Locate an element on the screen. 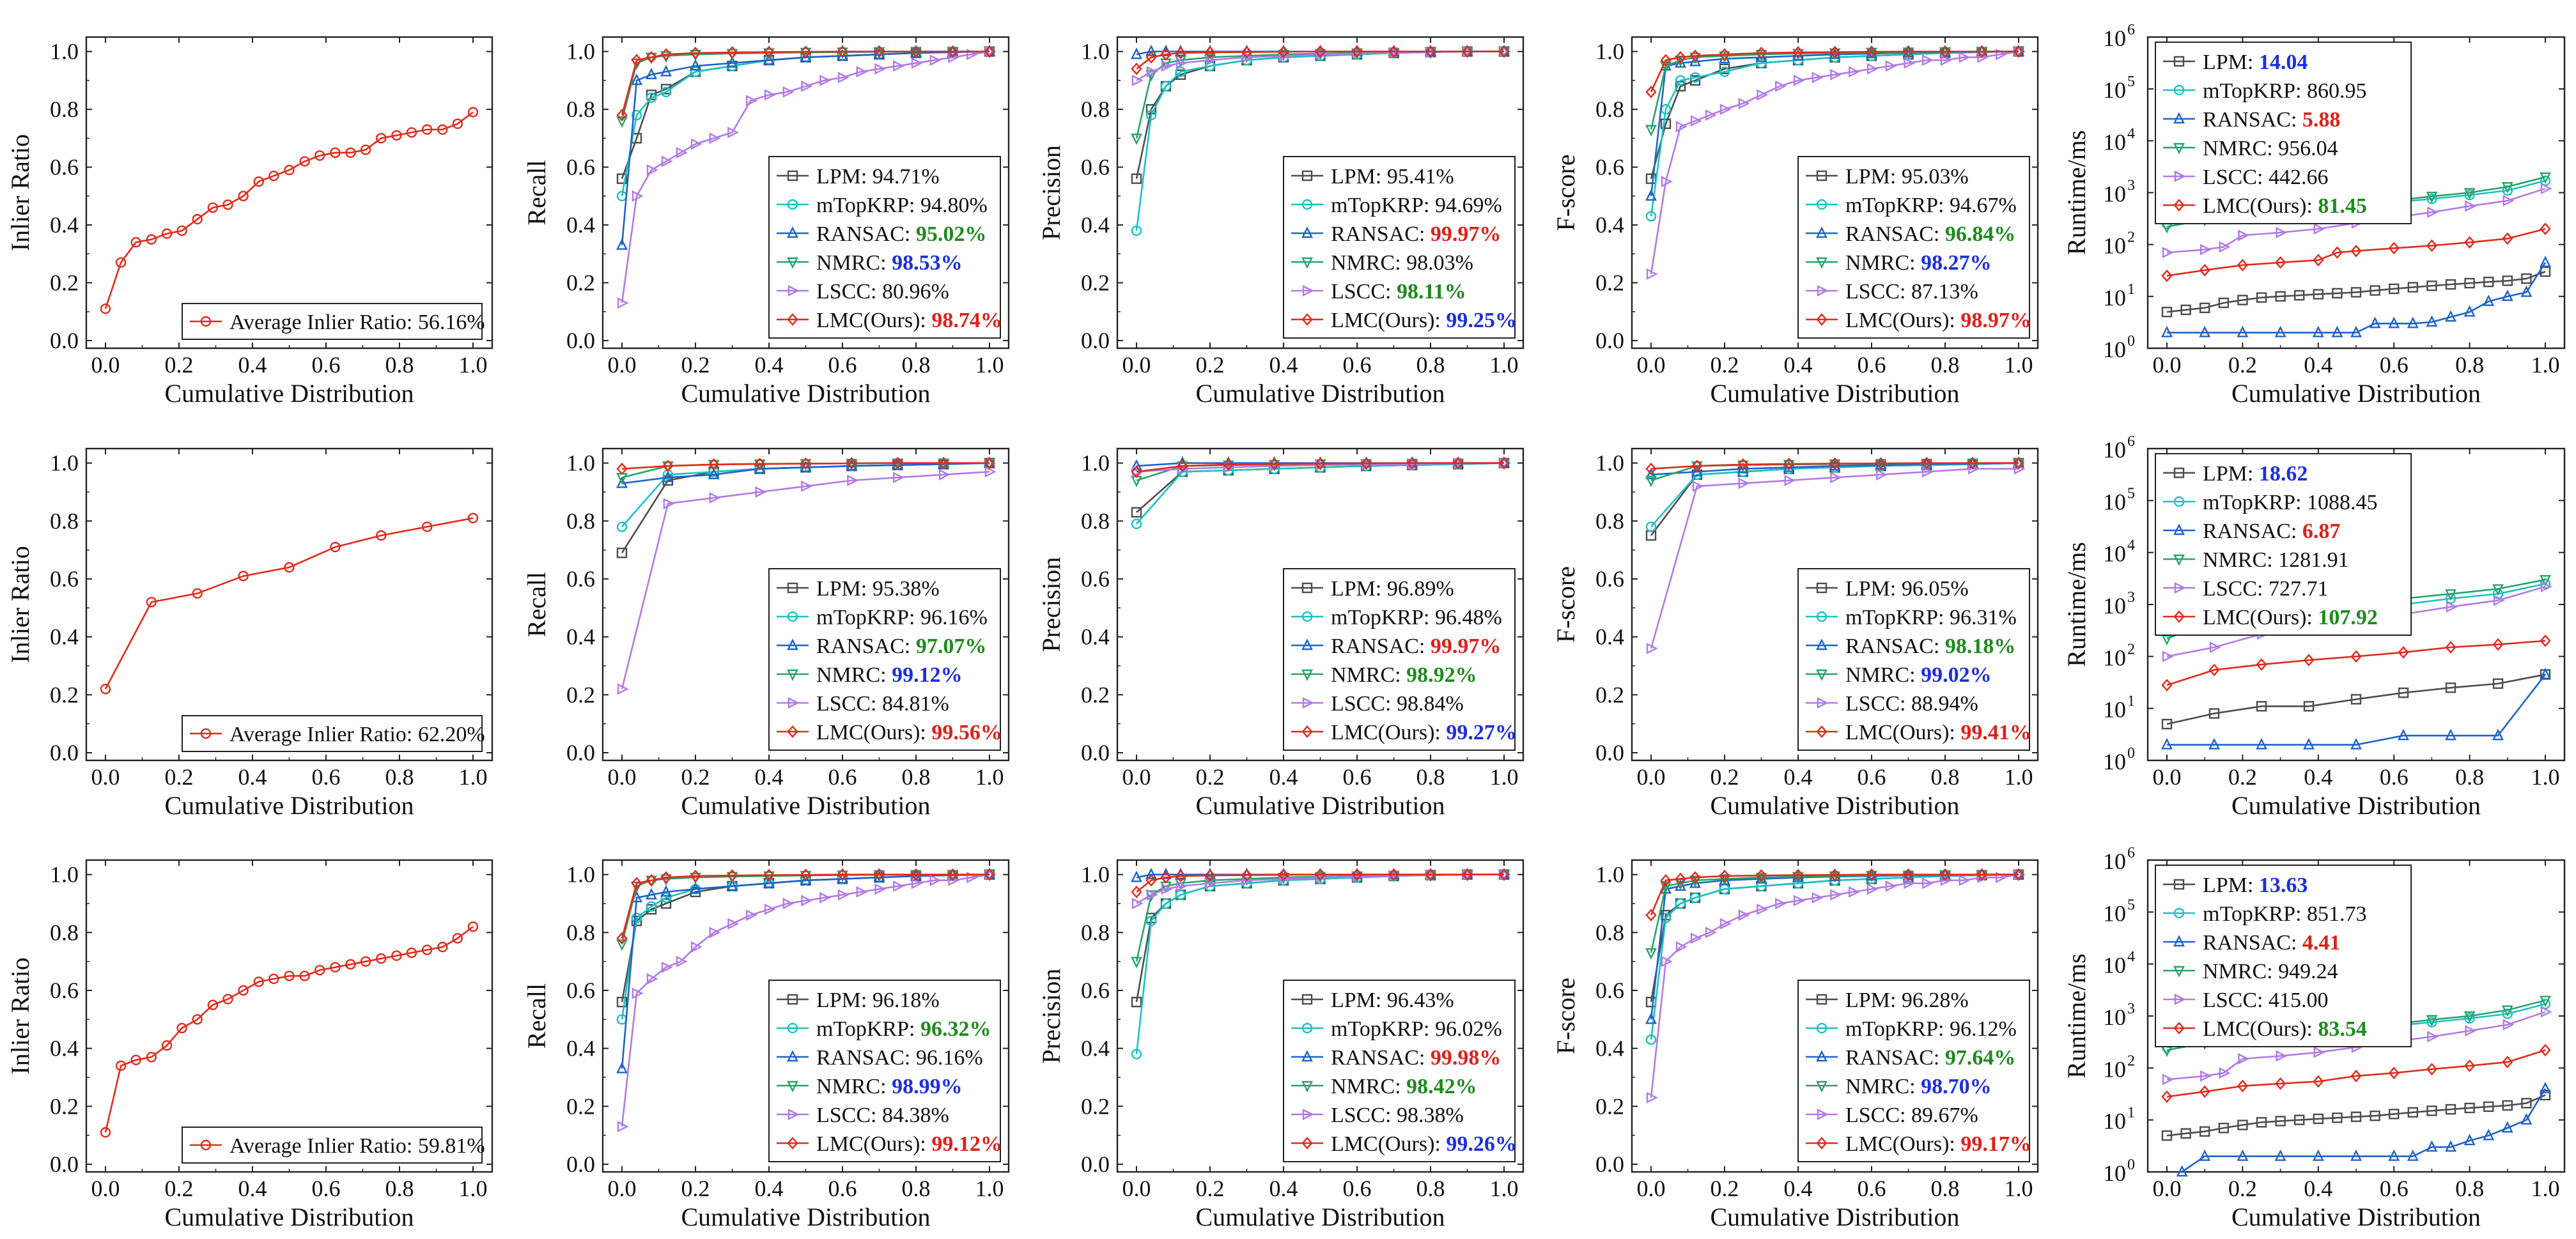  series-line-NMRC is located at coordinates (1319, 917).